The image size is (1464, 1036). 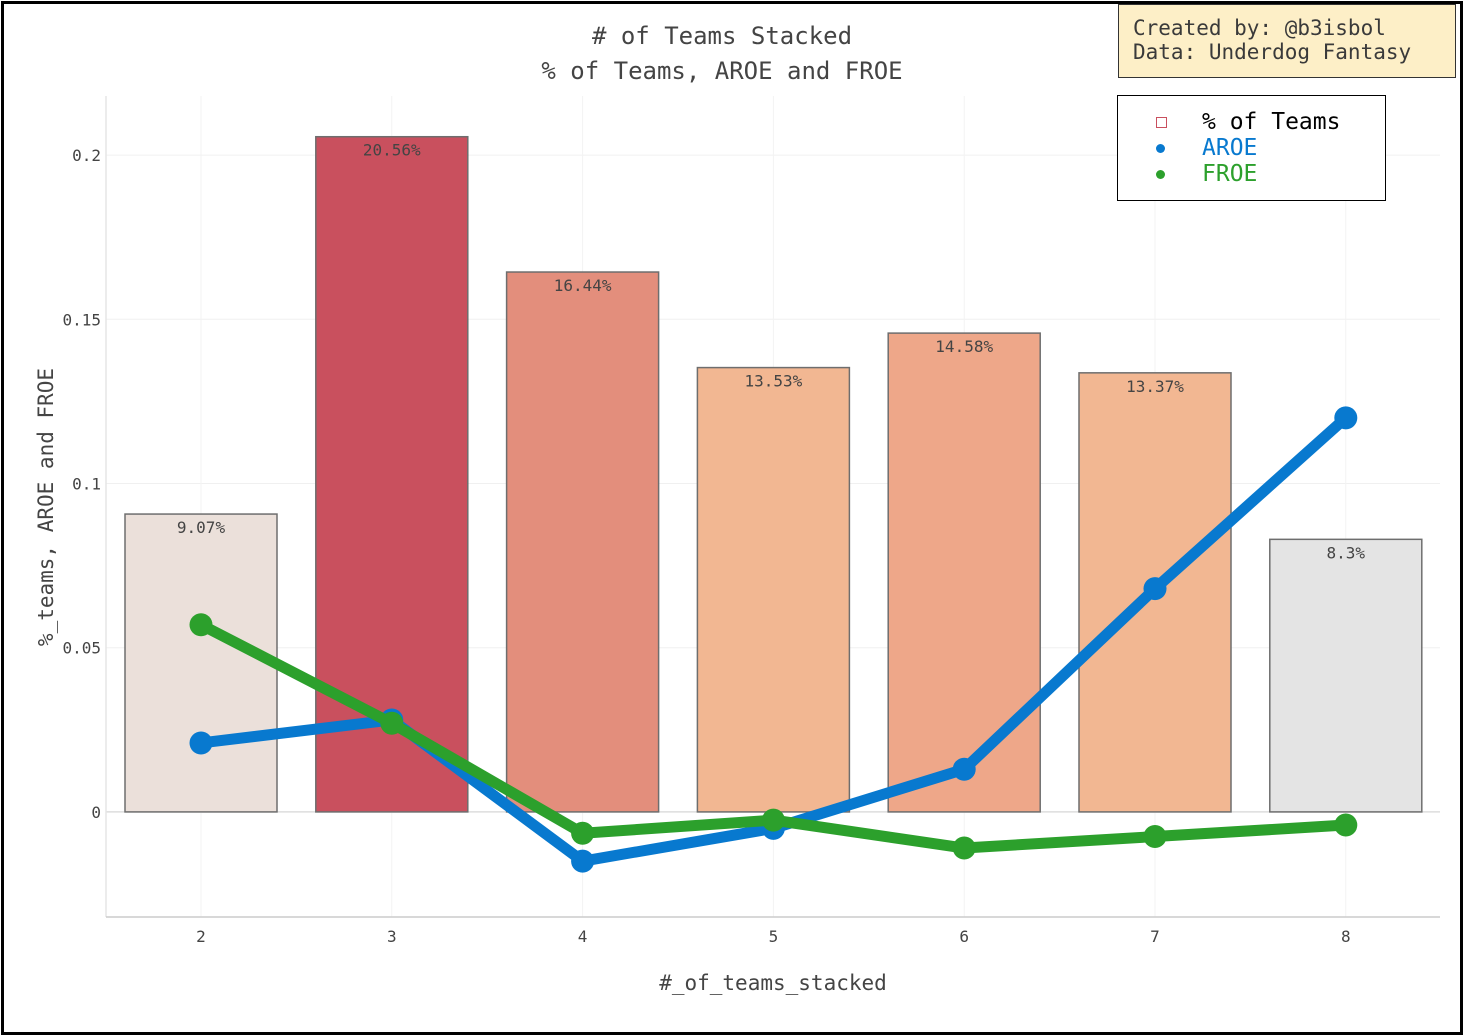 I want to click on x-tick-label: 7, so click(x=1155, y=936).